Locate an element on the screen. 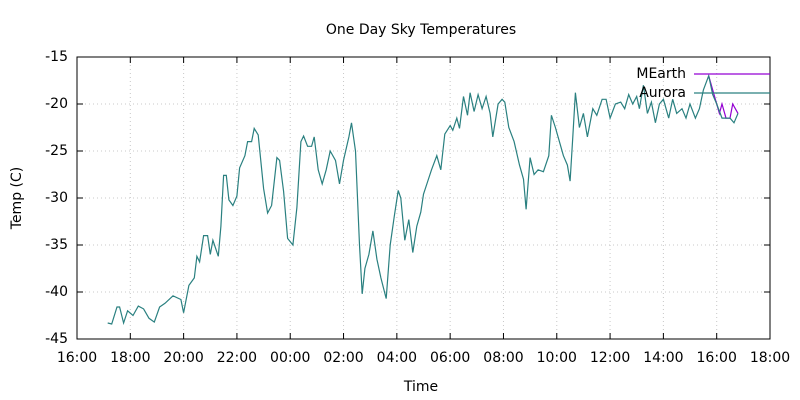  x-tick-label: 10:00 is located at coordinates (557, 358).